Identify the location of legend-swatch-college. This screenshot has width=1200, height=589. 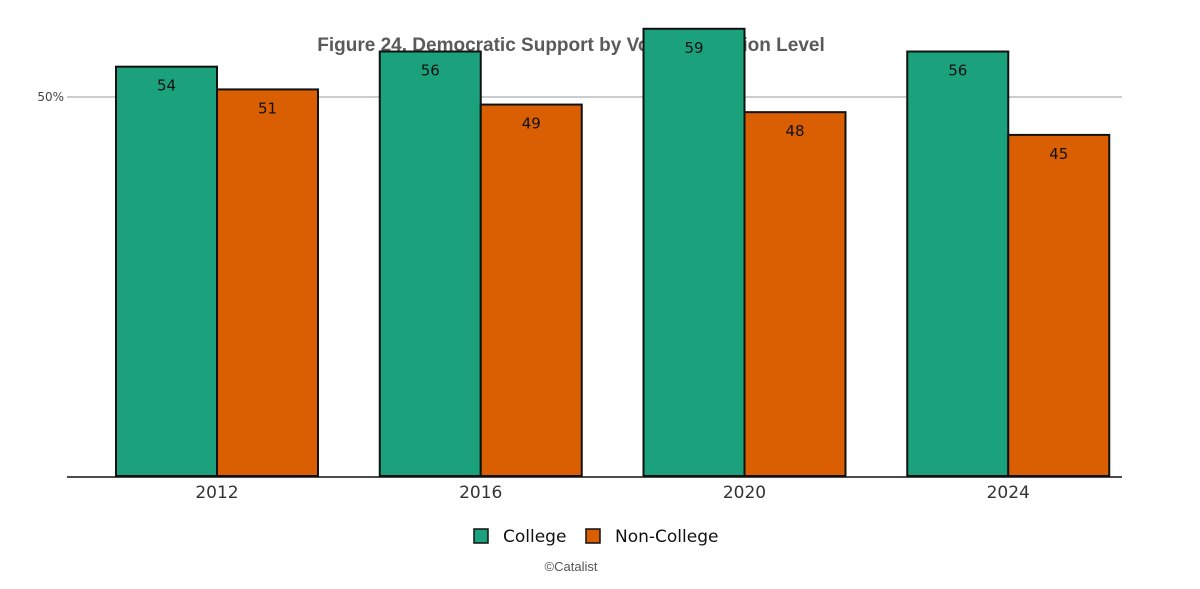
(481, 536).